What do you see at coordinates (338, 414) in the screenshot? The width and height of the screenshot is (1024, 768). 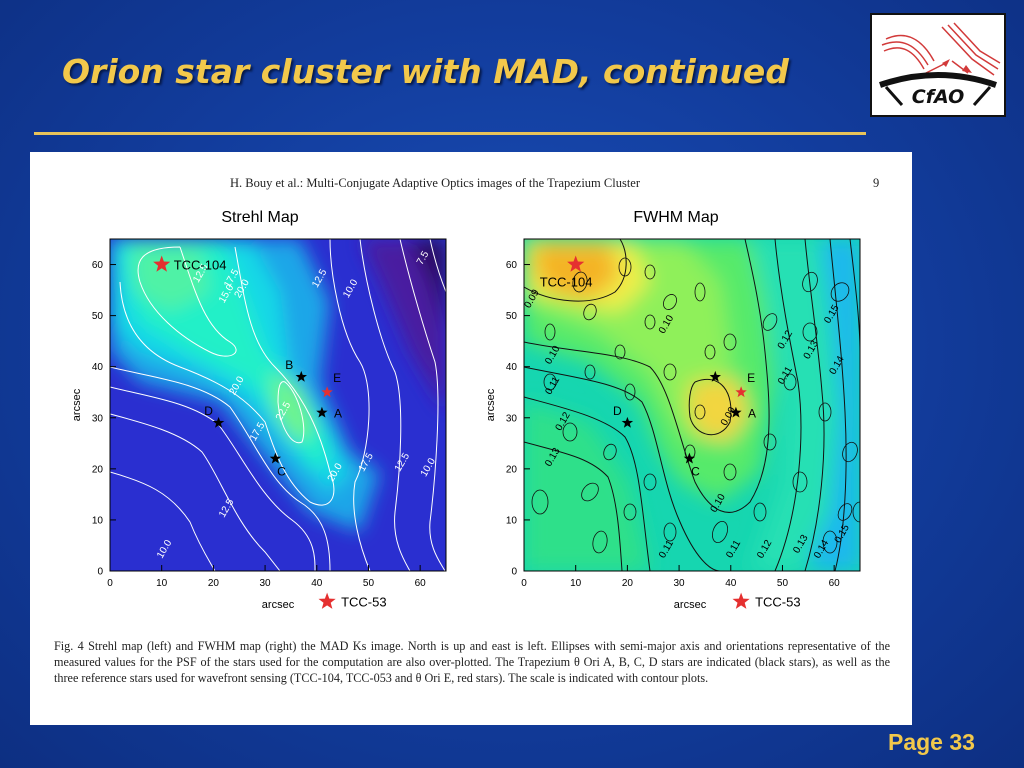 I see `star-label: A` at bounding box center [338, 414].